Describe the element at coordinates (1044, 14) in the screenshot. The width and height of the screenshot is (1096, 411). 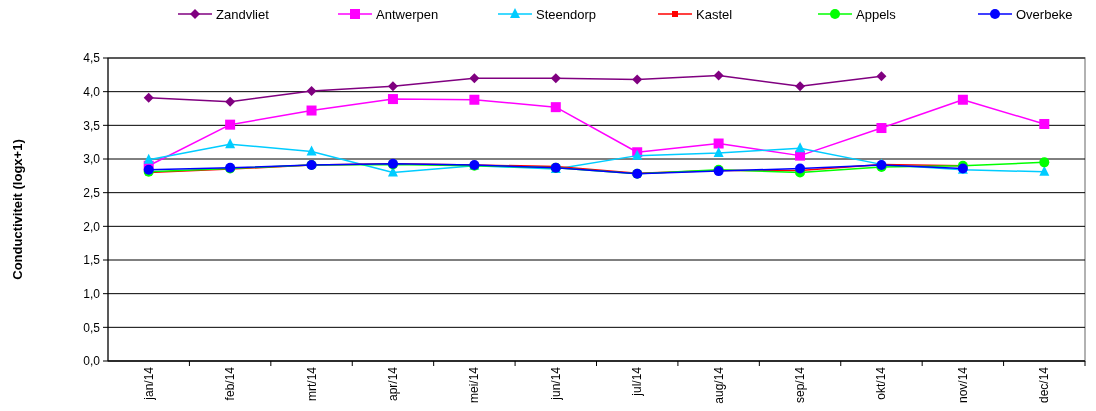
I see `legend-label: Overbeke` at that location.